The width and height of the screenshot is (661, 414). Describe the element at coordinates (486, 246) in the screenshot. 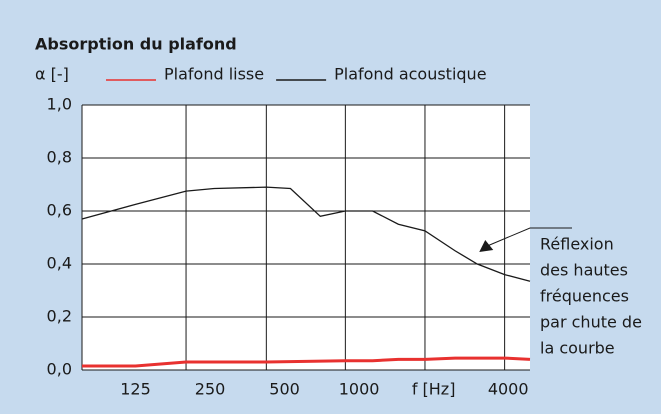

I see `arrowhead` at that location.